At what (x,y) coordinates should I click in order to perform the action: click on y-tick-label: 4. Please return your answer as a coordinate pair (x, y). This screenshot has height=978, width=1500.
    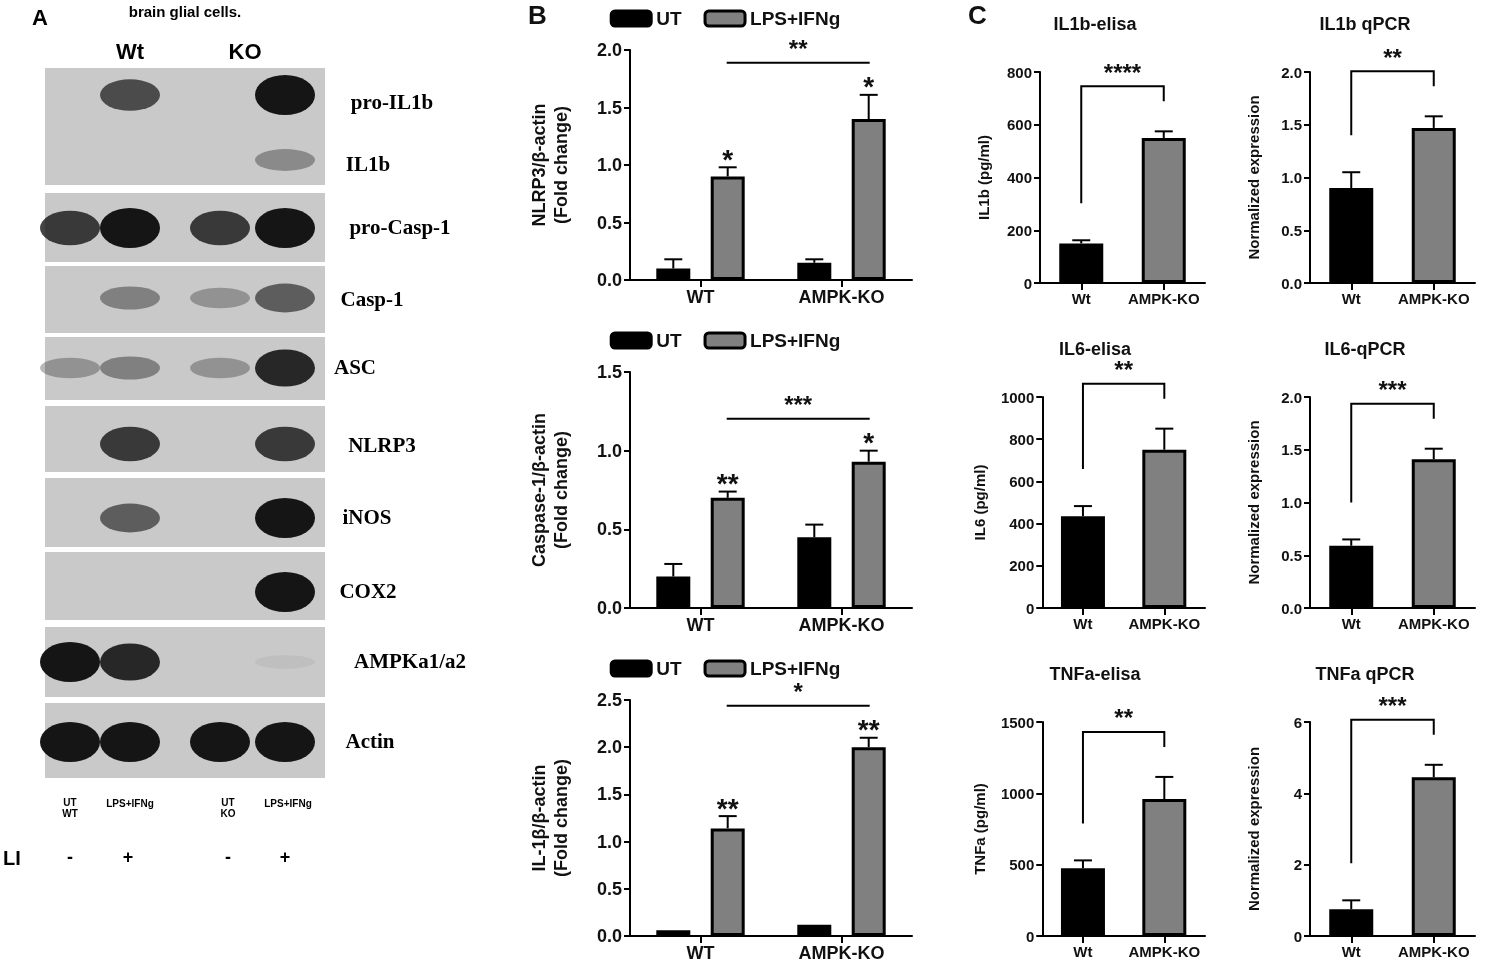
    Looking at the image, I should click on (1298, 793).